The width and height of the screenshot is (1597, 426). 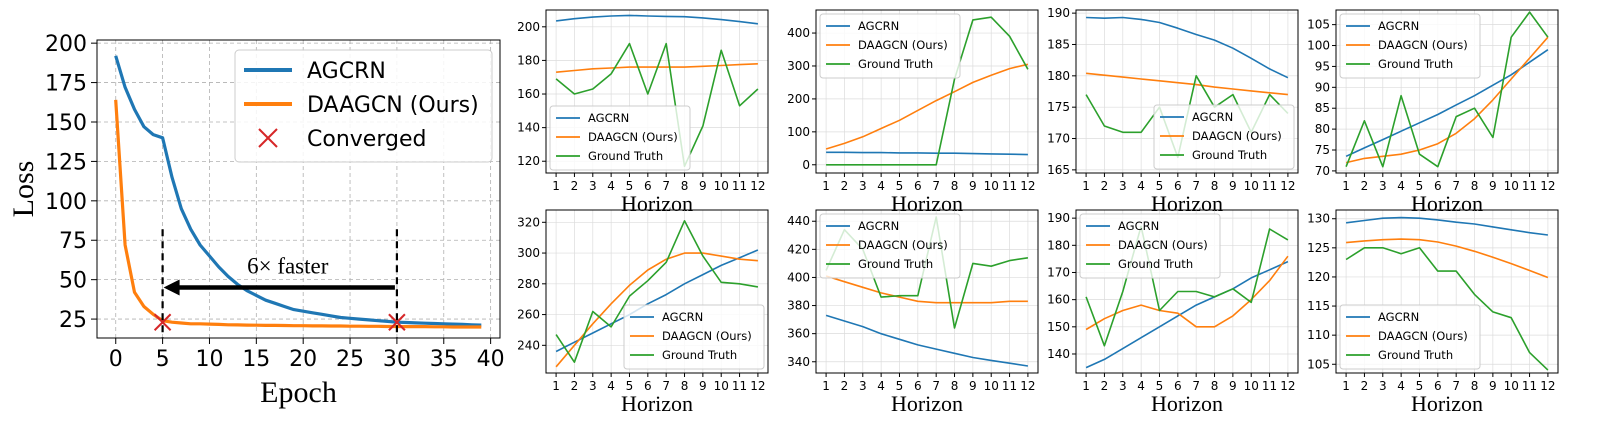 What do you see at coordinates (162, 322) in the screenshot?
I see `converged-marker-stroke` at bounding box center [162, 322].